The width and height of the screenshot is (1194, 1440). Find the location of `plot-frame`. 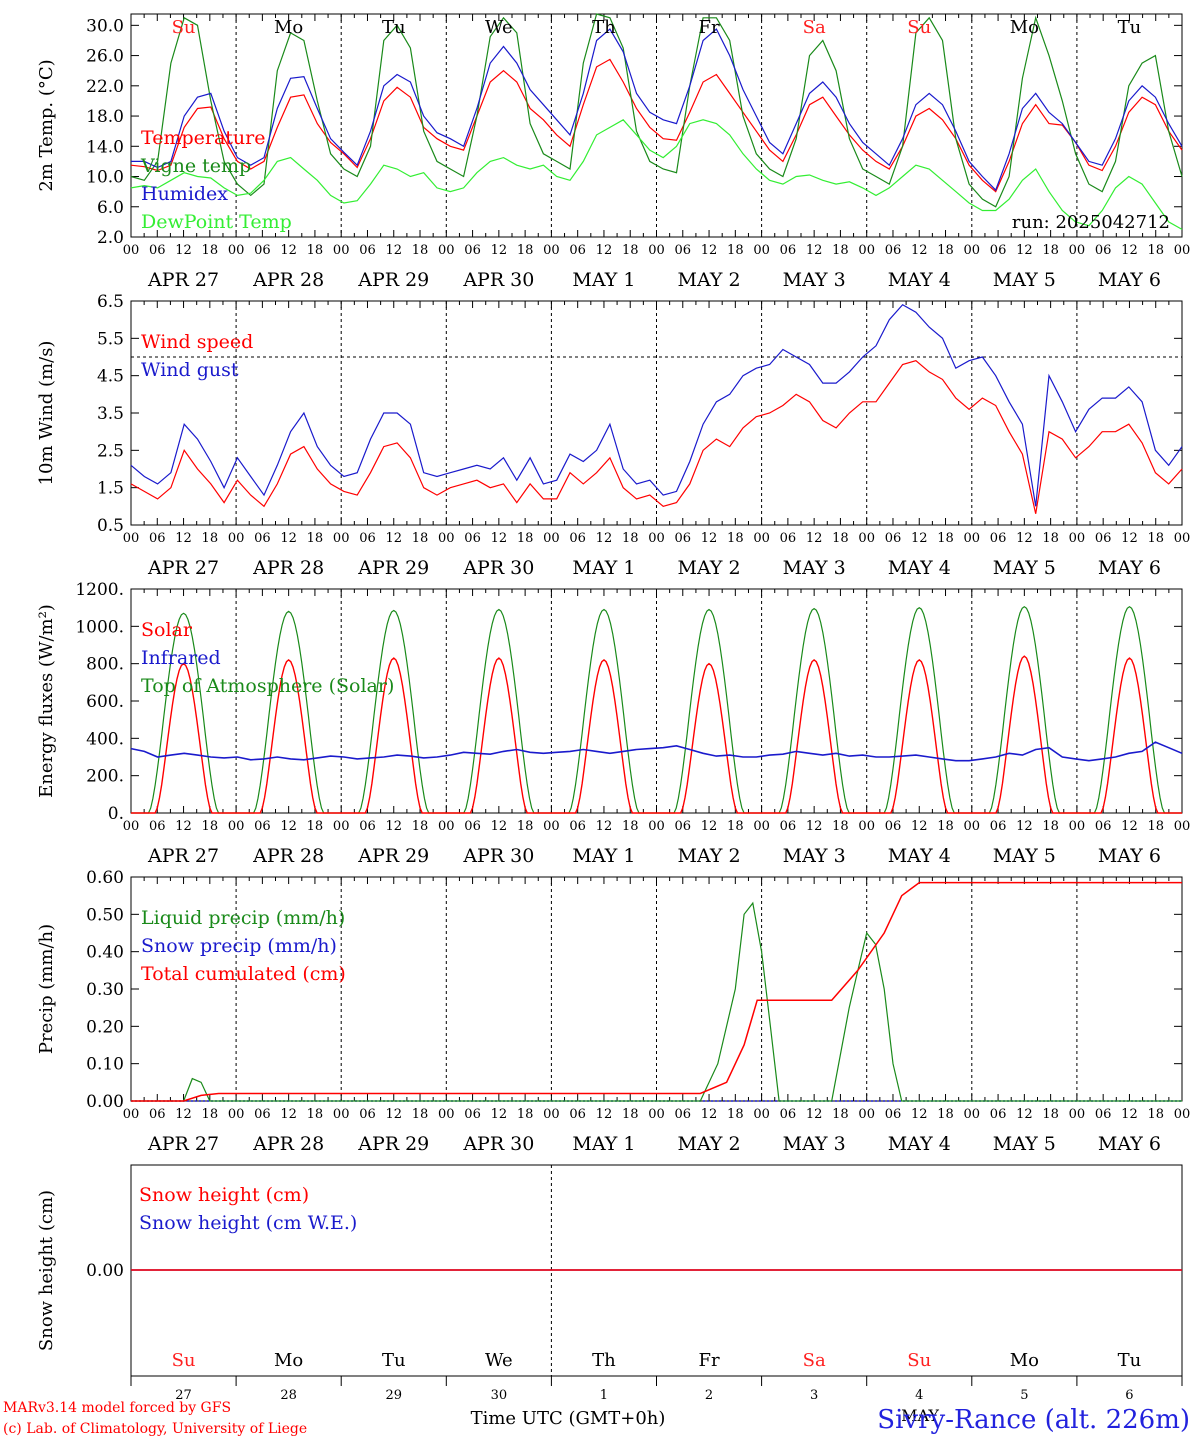

plot-frame is located at coordinates (656, 701).